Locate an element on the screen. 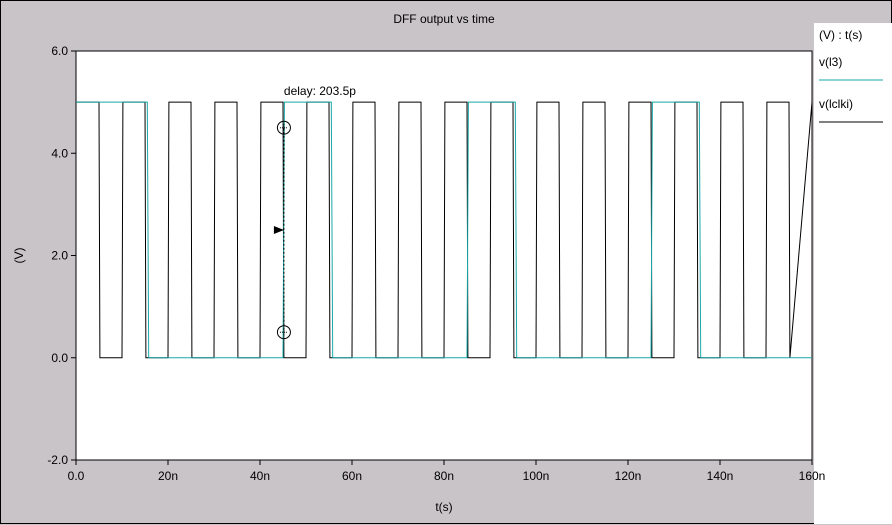 The width and height of the screenshot is (892, 525). x-tick-label: 60n is located at coordinates (352, 476).